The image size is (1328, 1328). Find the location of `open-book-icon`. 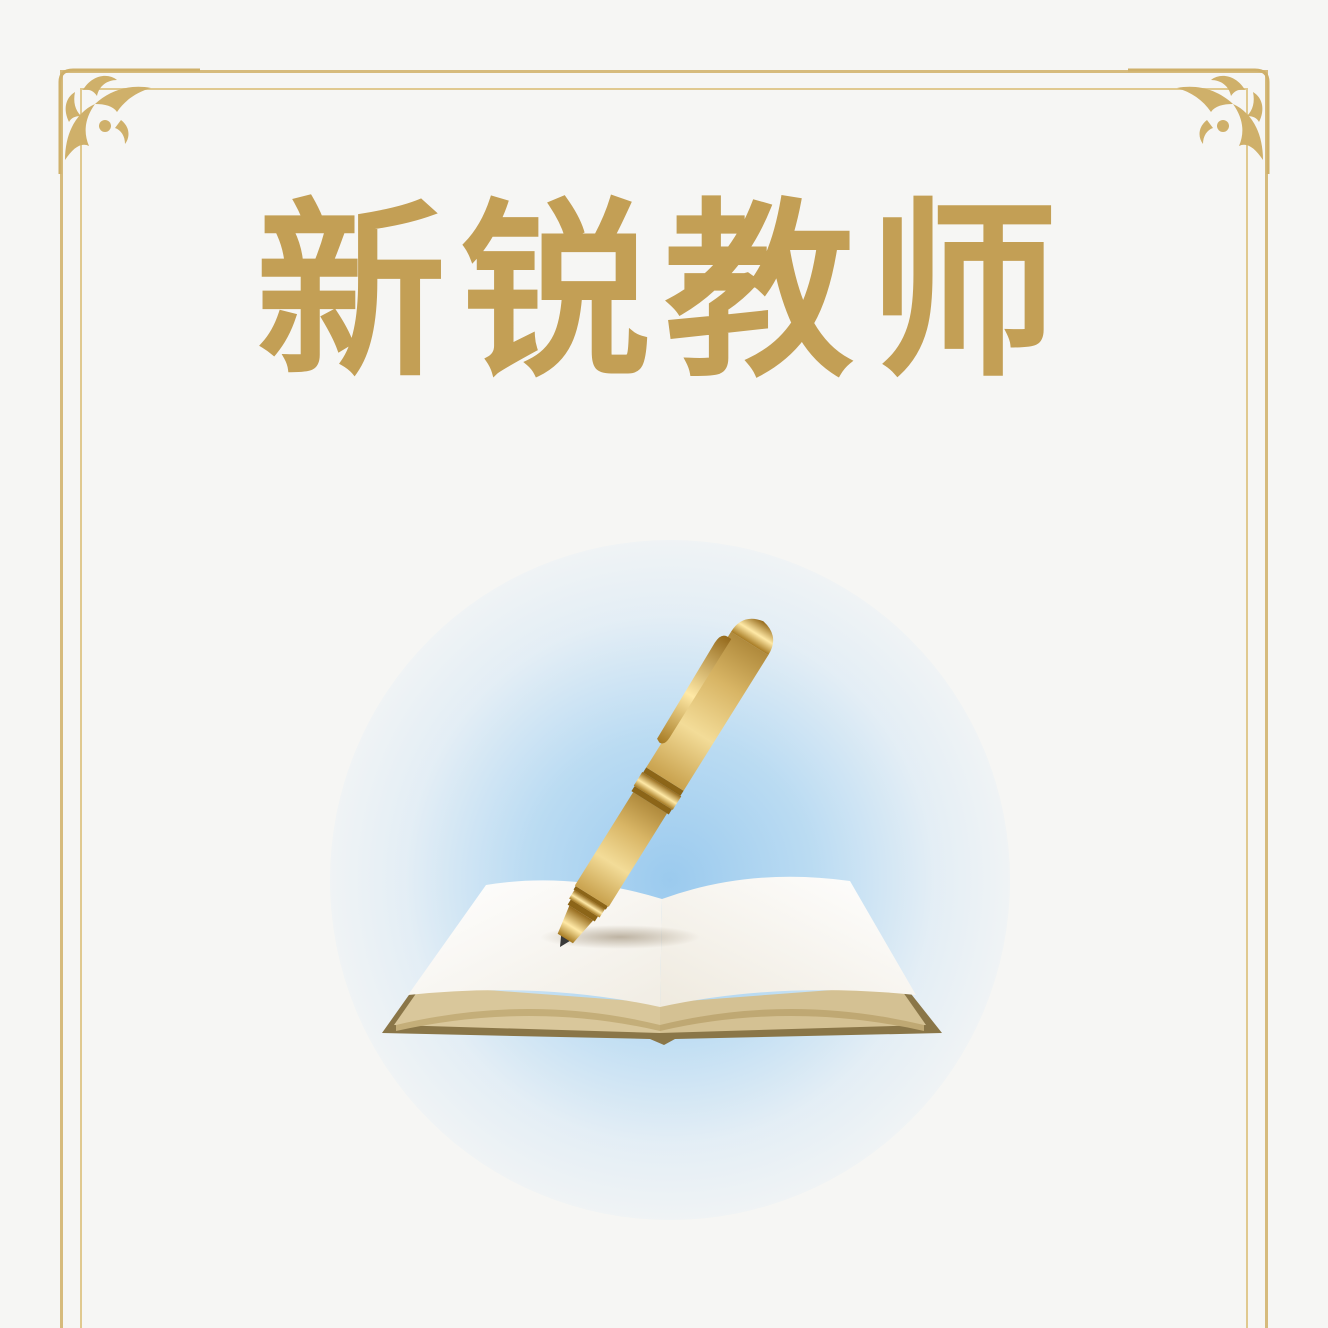

open-book-icon is located at coordinates (662, 960).